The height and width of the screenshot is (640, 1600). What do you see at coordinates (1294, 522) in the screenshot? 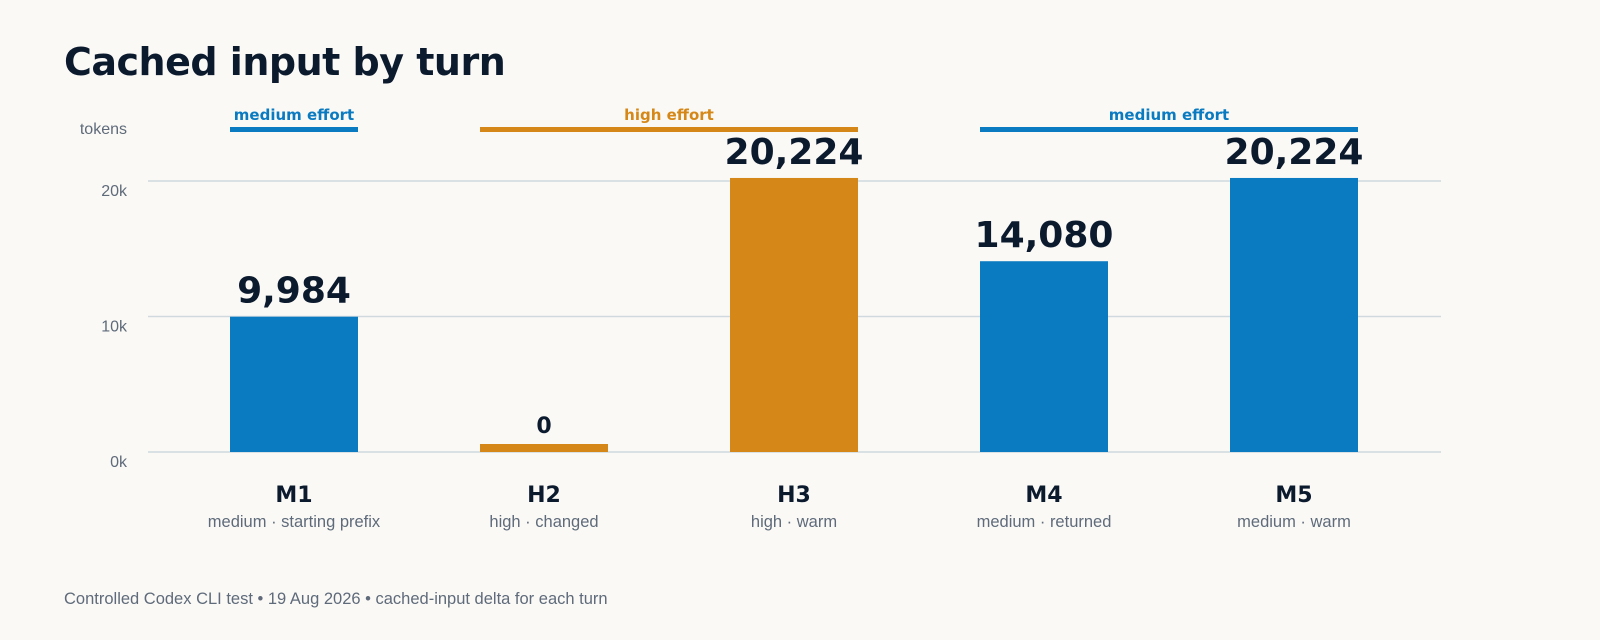
I see `x-tick-sublabel: medium · warm` at bounding box center [1294, 522].